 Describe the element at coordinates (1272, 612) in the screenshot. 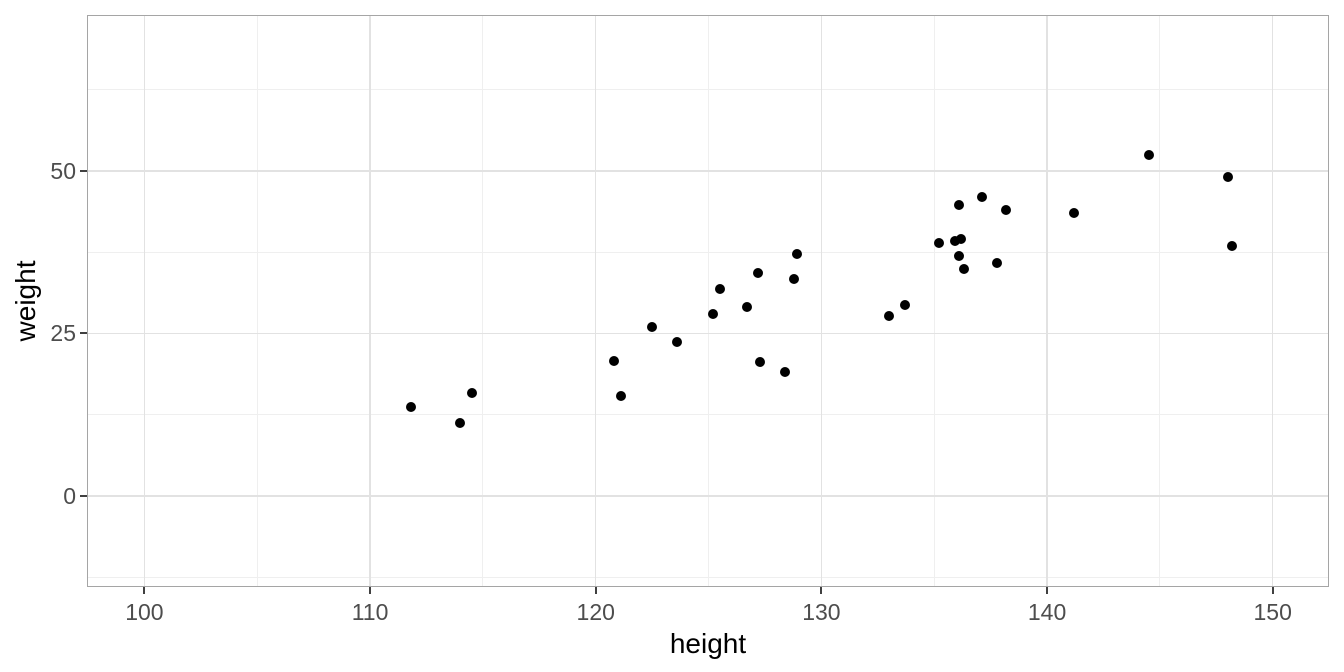

I see `x-tick-label-150: 150` at that location.